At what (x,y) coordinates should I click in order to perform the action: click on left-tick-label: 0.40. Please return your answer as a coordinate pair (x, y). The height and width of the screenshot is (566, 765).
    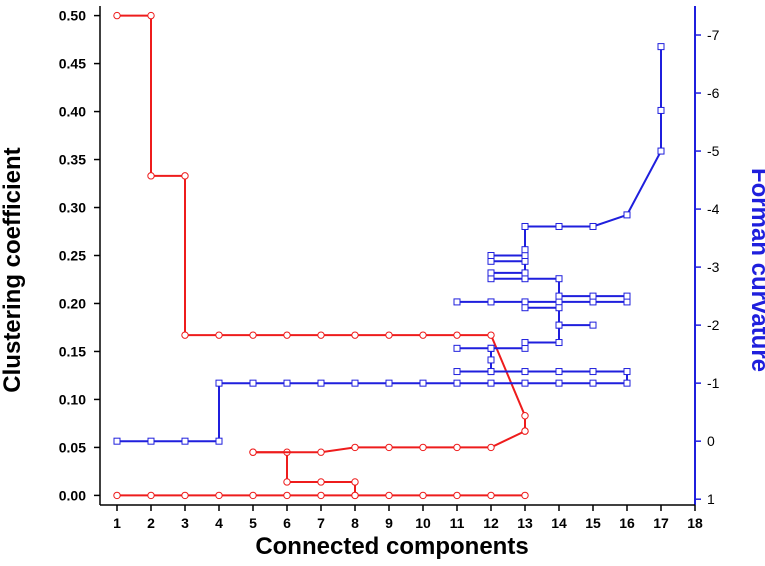
    Looking at the image, I should click on (72, 112).